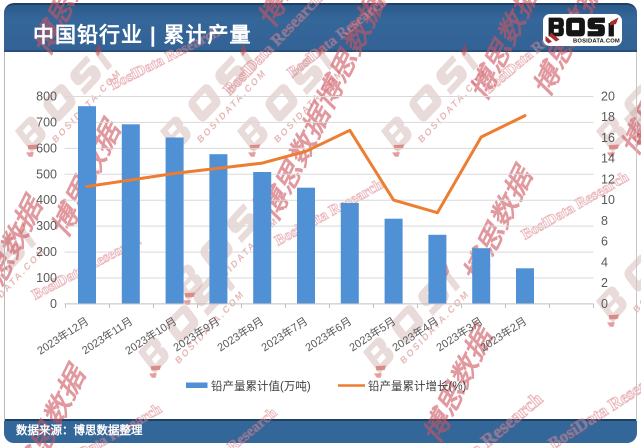 The height and width of the screenshot is (448, 641). I want to click on svg-text: 10, so click(608, 200).